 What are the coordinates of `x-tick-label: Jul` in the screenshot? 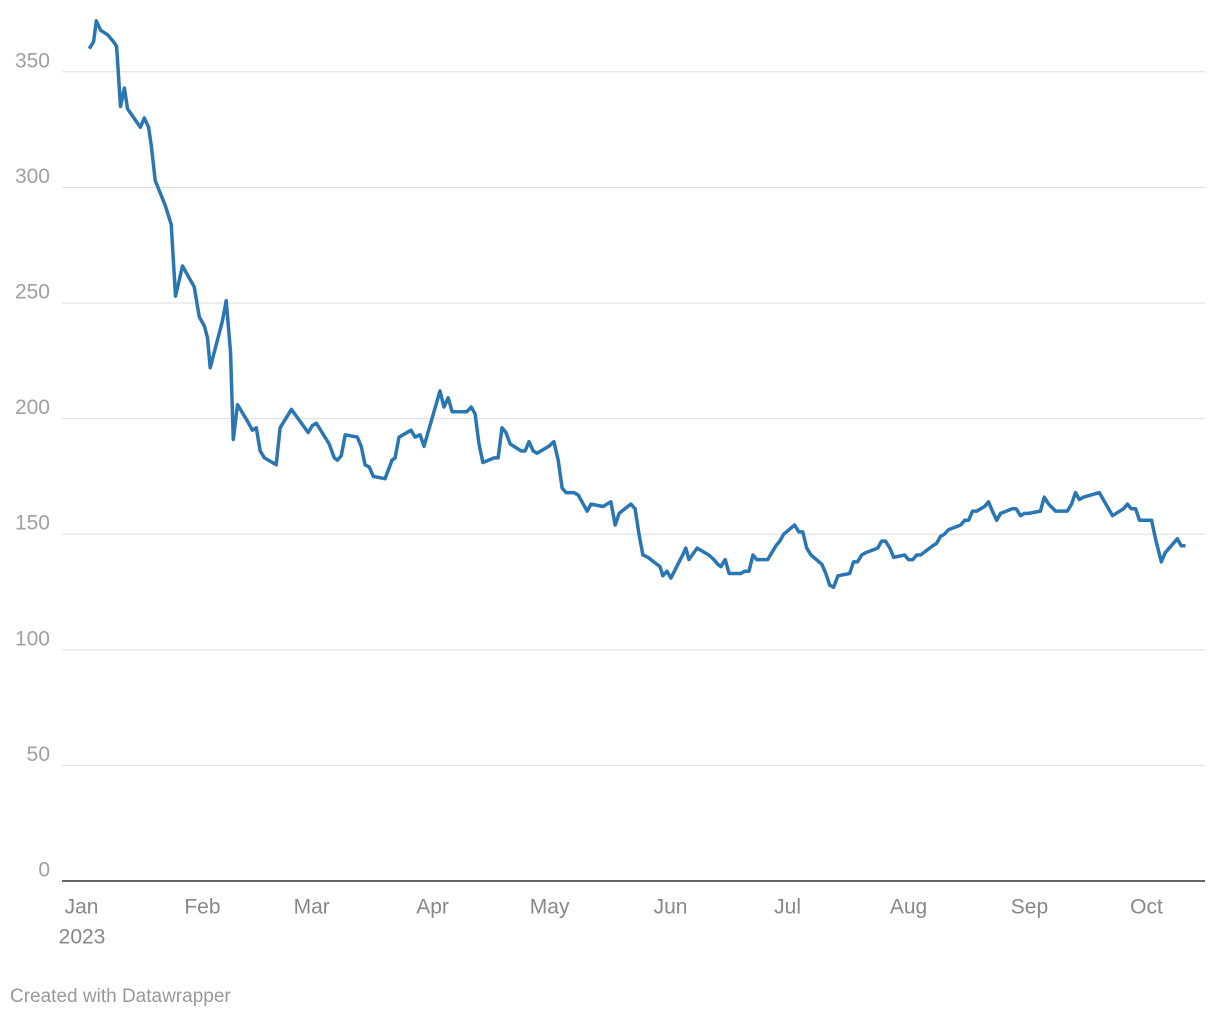 It's located at (787, 907).